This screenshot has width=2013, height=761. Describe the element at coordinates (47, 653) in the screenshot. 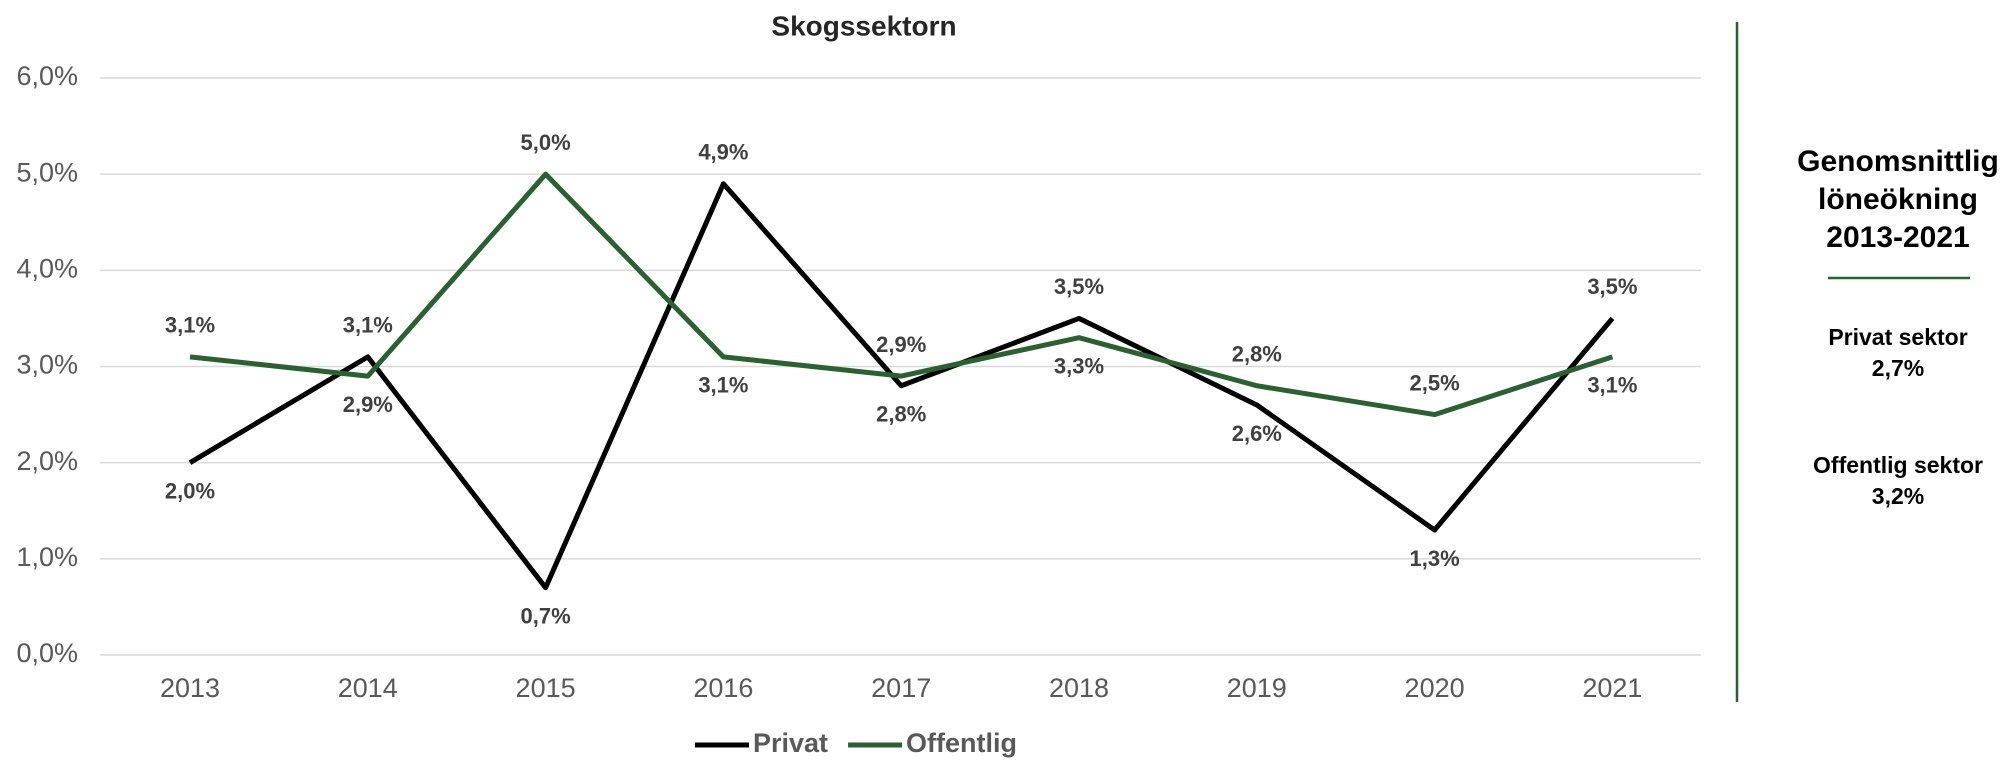

I see `y-tick-label: 0,0%` at that location.